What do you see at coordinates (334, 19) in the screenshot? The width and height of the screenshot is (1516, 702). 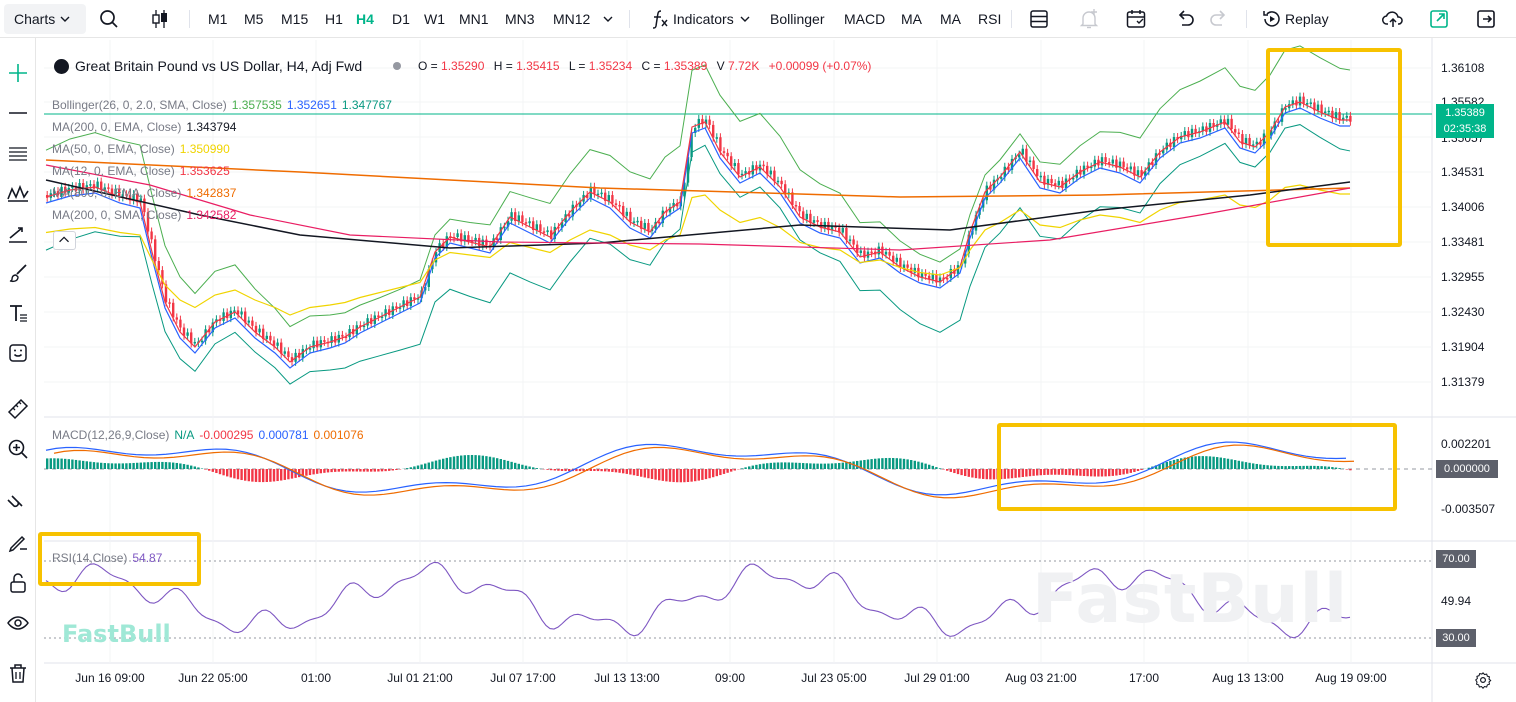 I see `timeframe-h1: H1` at bounding box center [334, 19].